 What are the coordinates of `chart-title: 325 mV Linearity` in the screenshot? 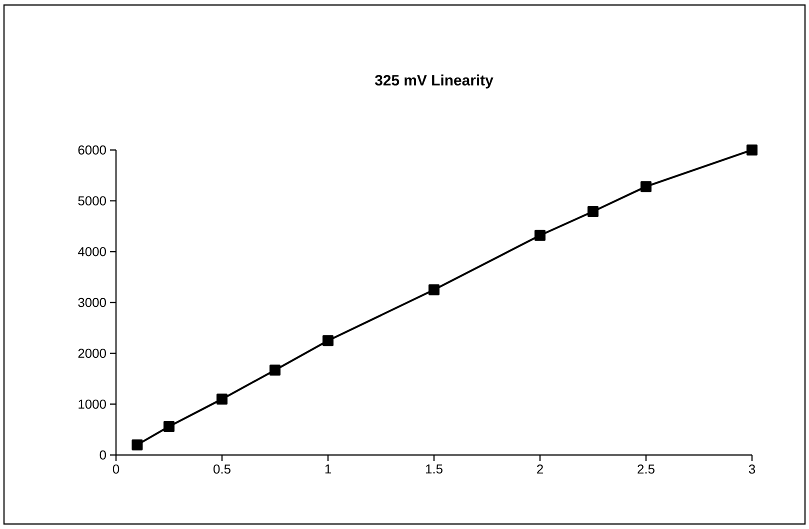 It's located at (434, 81).